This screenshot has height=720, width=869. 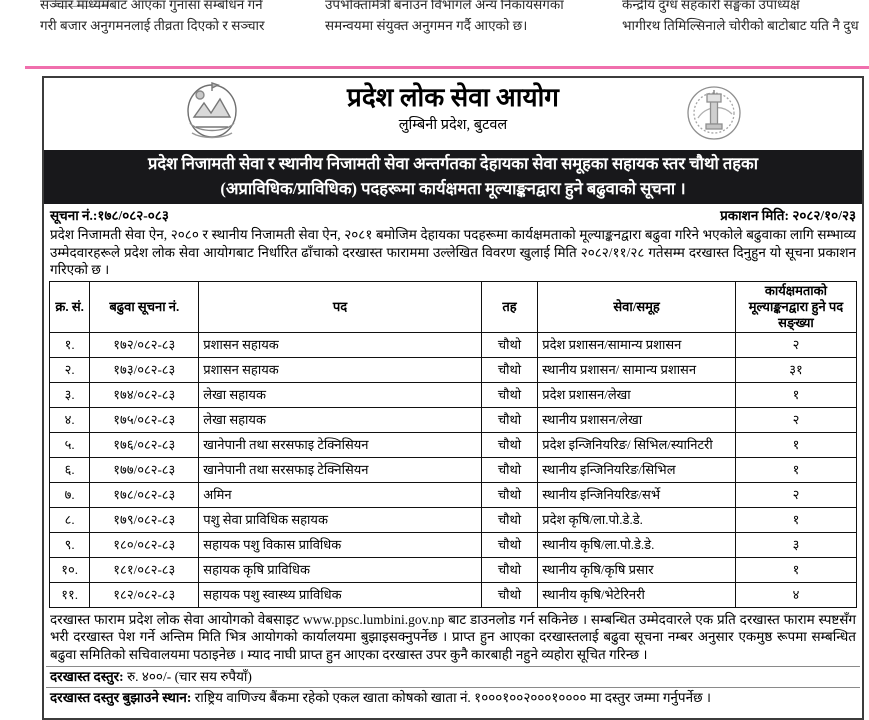 What do you see at coordinates (453, 125) in the screenshot?
I see `commission-address: लुम्बिनी प्रदेश, बुटवल` at bounding box center [453, 125].